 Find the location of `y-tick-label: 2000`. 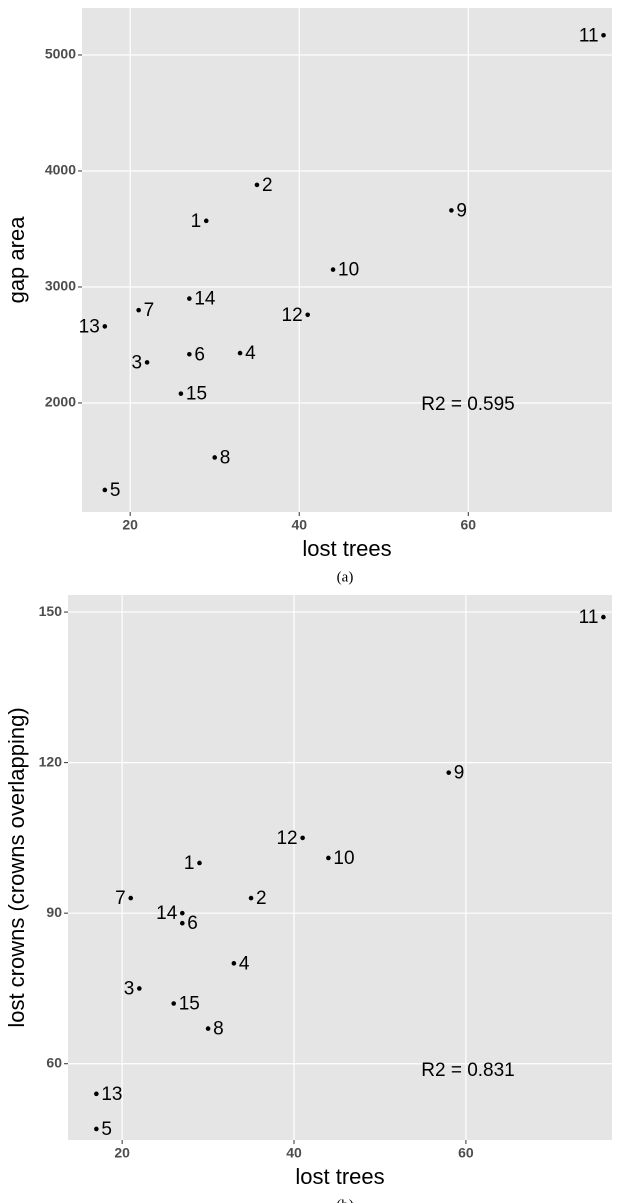

y-tick-label: 2000 is located at coordinates (60, 402).